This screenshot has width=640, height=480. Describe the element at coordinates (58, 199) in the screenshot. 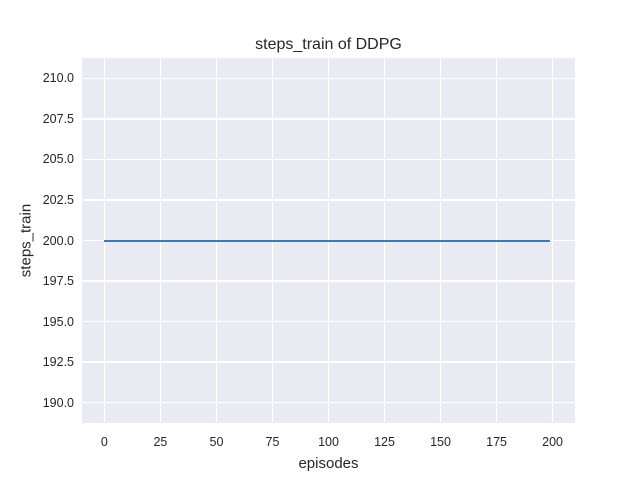

I see `y-tick-label: 202.5` at that location.